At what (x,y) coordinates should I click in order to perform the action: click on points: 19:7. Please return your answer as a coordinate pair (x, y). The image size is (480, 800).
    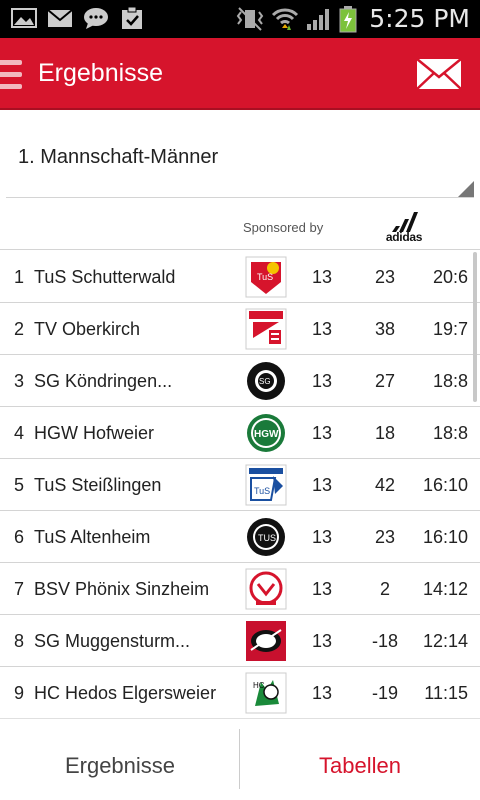
    Looking at the image, I should click on (450, 329).